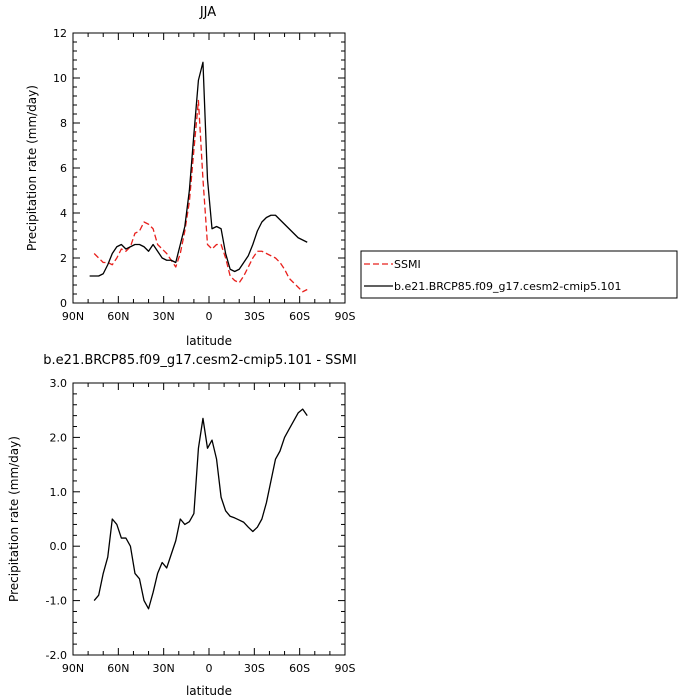 The width and height of the screenshot is (700, 700). I want to click on top-x-tick-label: 30N, so click(164, 316).